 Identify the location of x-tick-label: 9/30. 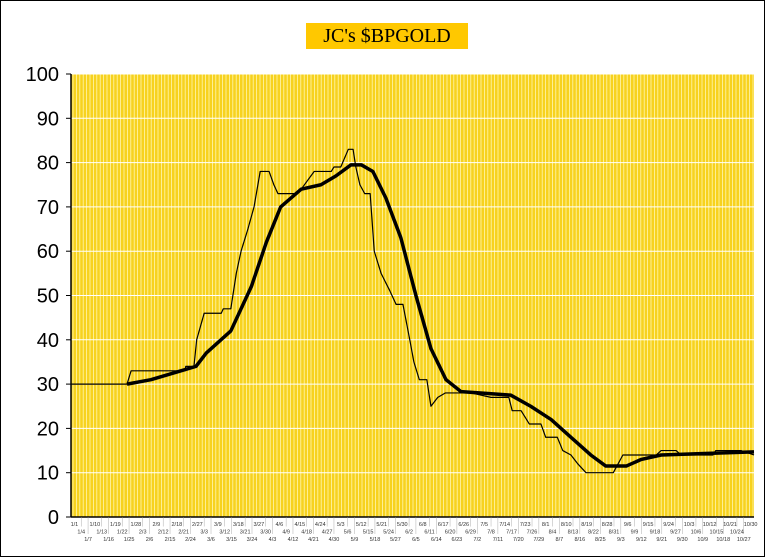
(682, 540).